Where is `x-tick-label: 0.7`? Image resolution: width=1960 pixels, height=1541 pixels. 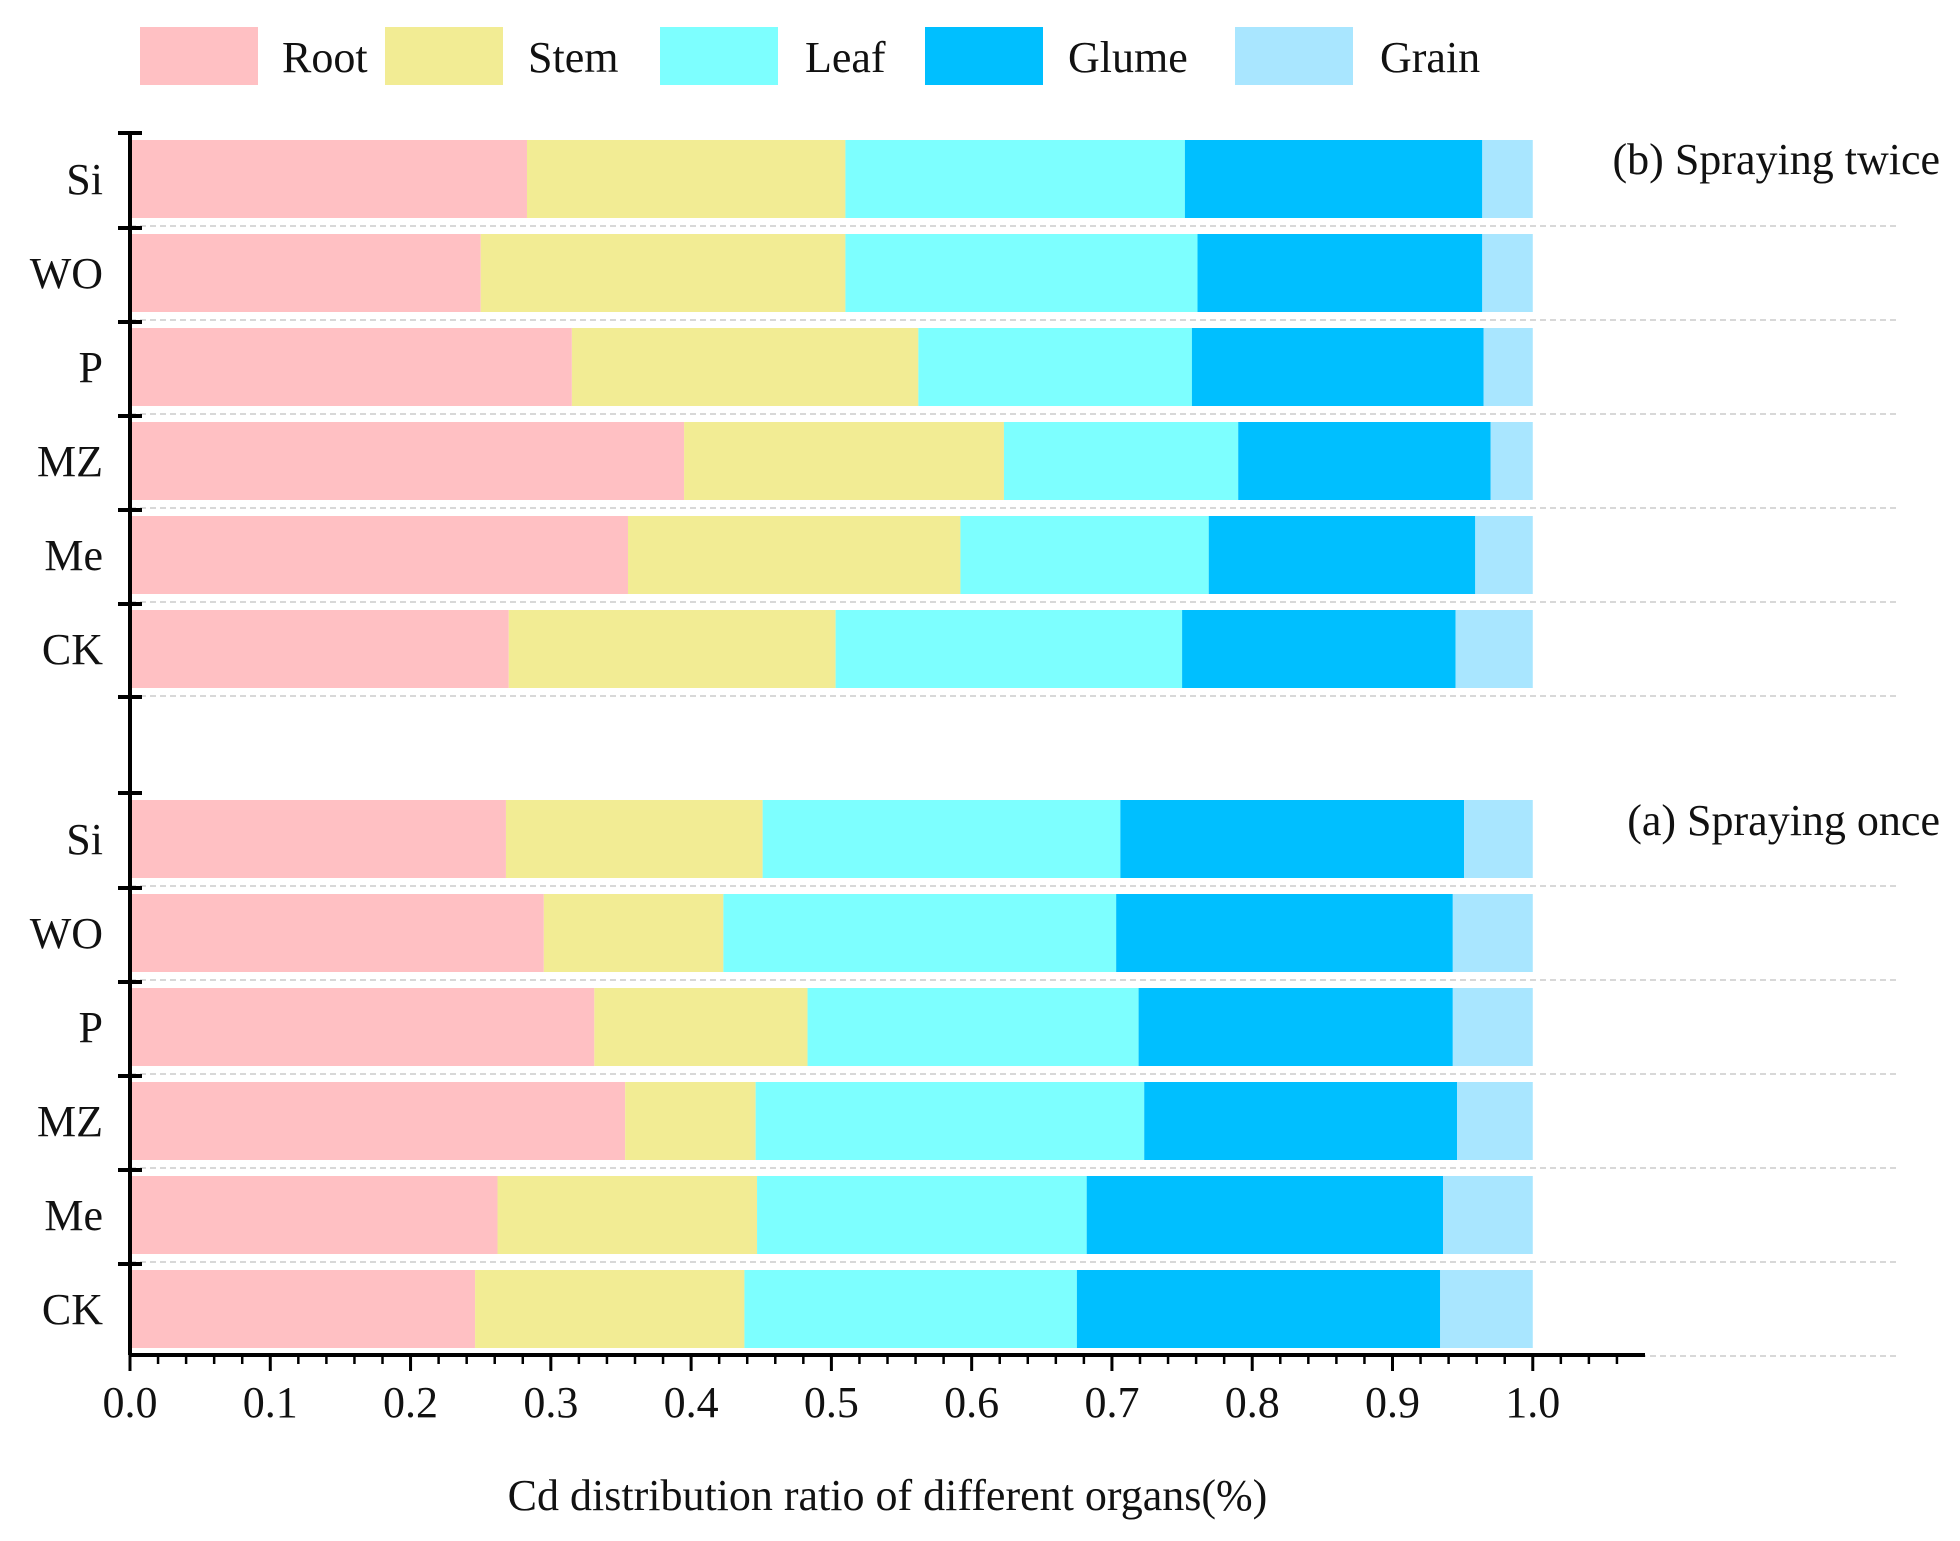
x-tick-label: 0.7 is located at coordinates (1111, 1402).